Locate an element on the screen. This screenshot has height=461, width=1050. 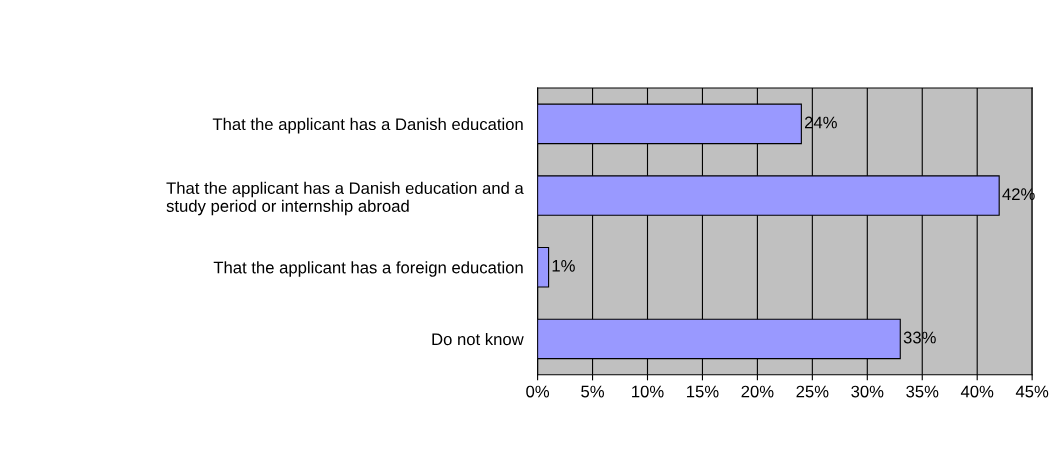
x-tick-label: 20% is located at coordinates (757, 391).